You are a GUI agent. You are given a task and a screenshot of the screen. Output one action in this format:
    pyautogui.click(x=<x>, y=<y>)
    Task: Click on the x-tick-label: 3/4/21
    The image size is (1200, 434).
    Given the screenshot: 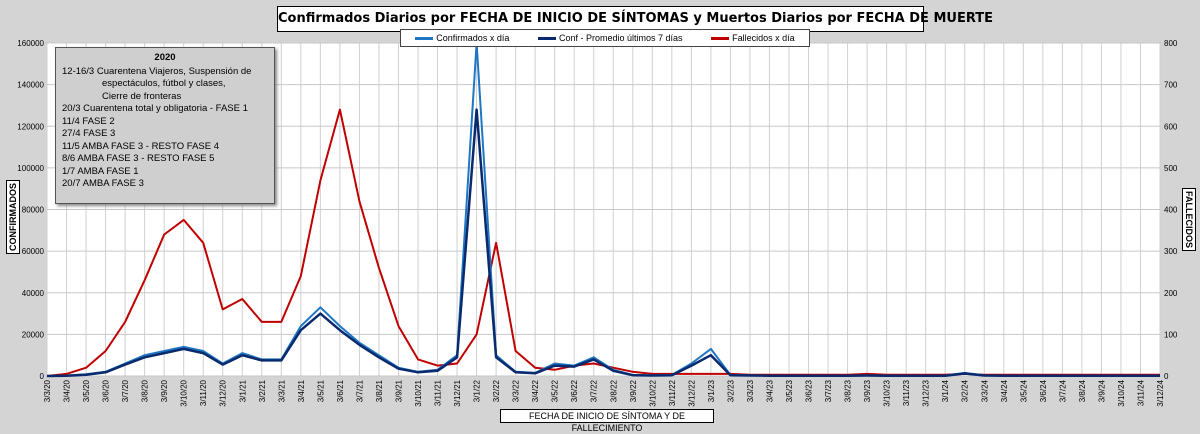 What is the action you would take?
    pyautogui.click(x=301, y=390)
    